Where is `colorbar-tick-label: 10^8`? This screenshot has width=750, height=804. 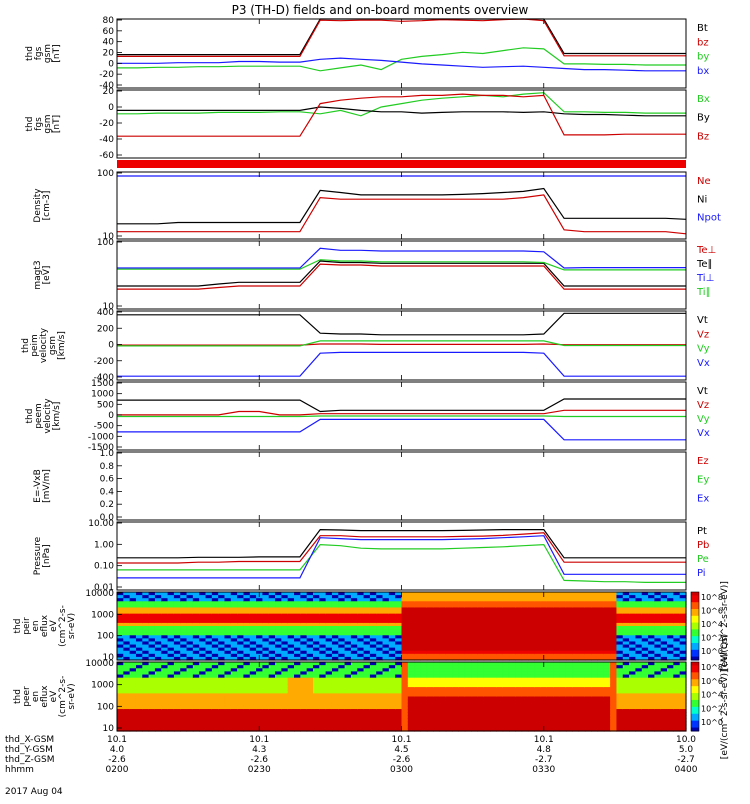
colorbar-tick-label: 10^8 is located at coordinates (712, 667).